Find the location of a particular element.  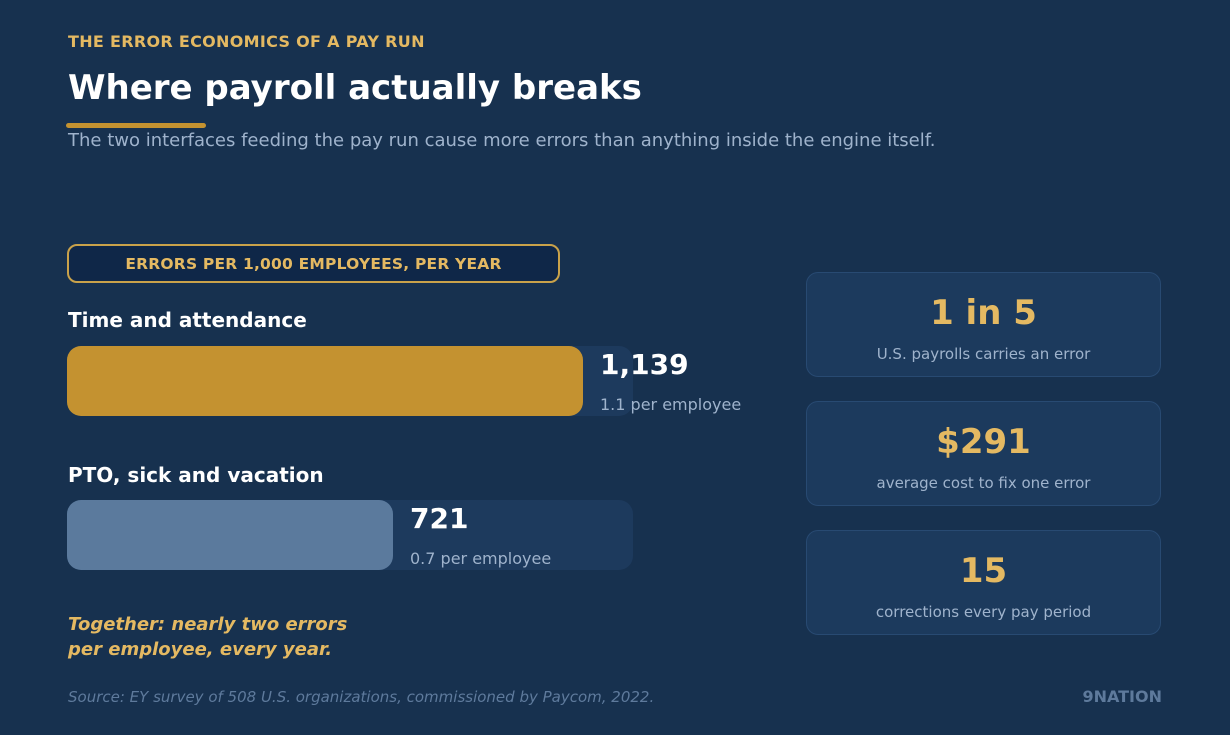

bar-time-attendance is located at coordinates (325, 381).